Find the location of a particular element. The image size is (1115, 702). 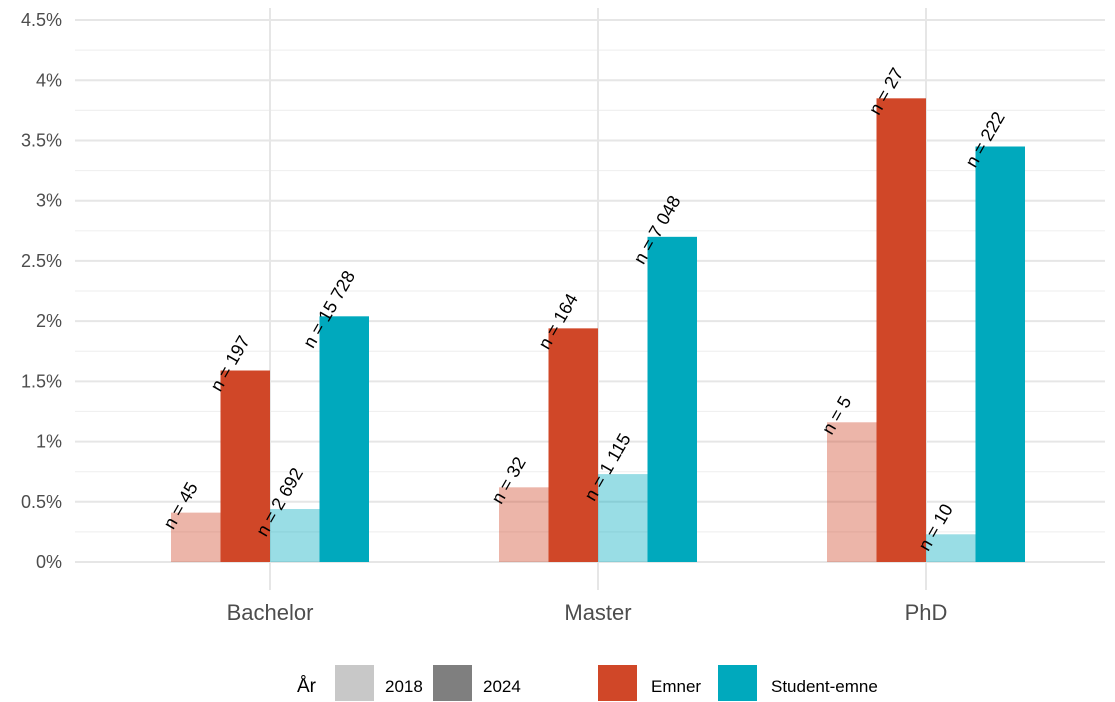

legend-item-label: Student-emne is located at coordinates (824, 686).